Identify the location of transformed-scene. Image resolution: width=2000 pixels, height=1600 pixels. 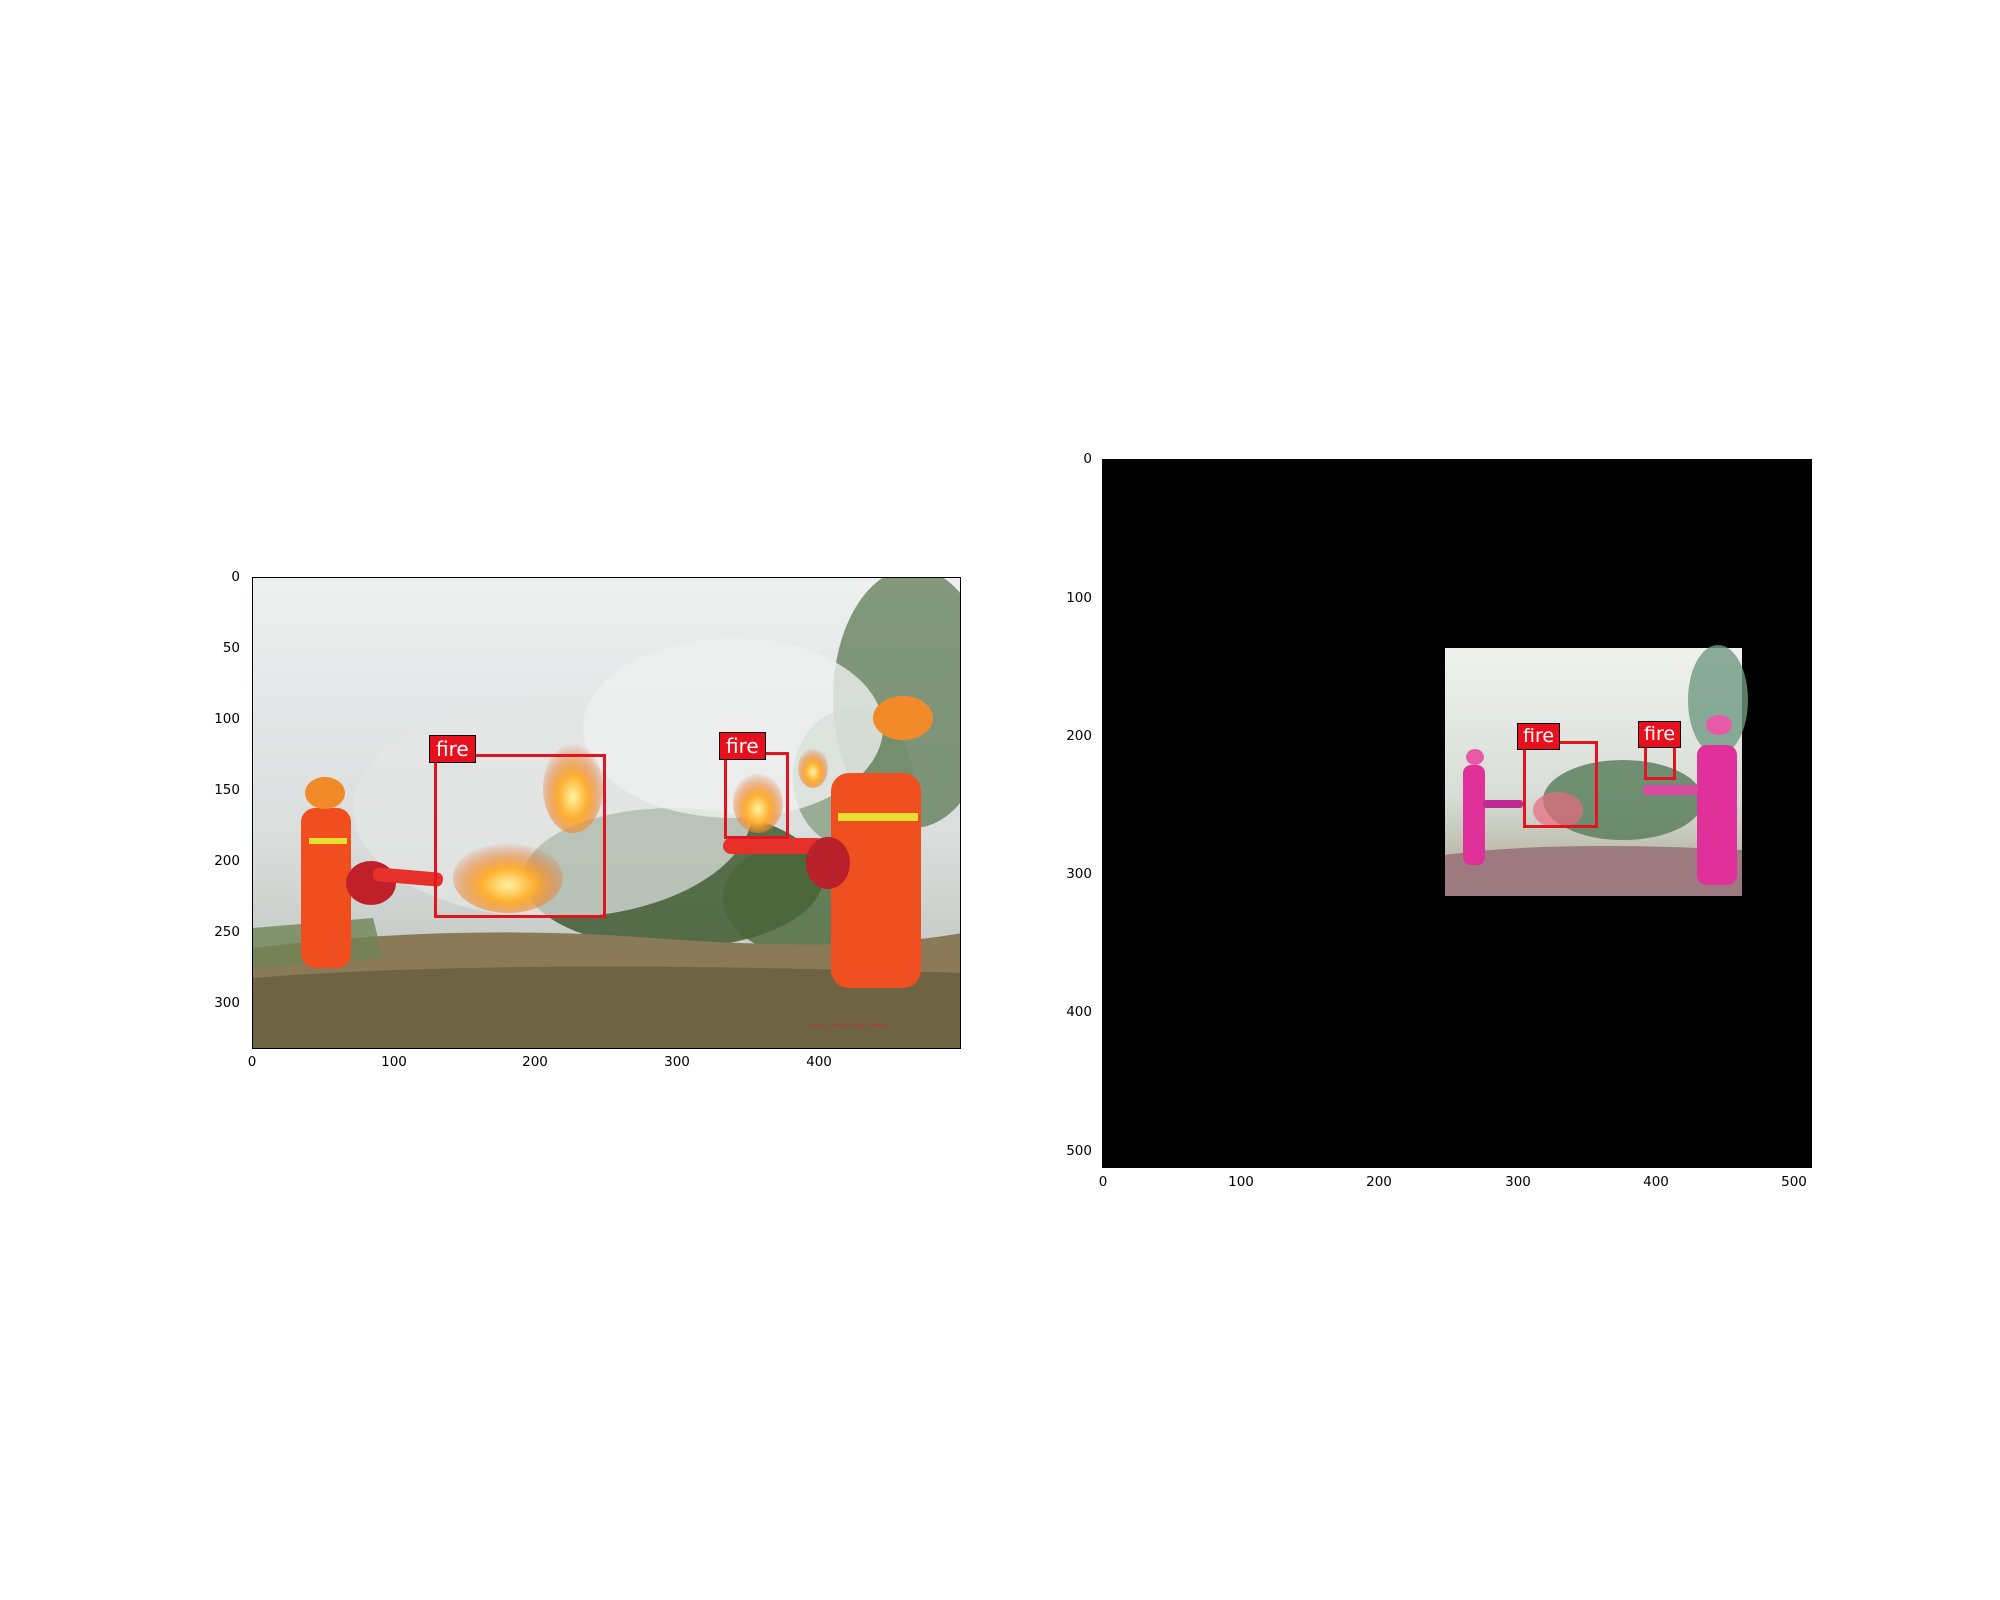
(1596, 770).